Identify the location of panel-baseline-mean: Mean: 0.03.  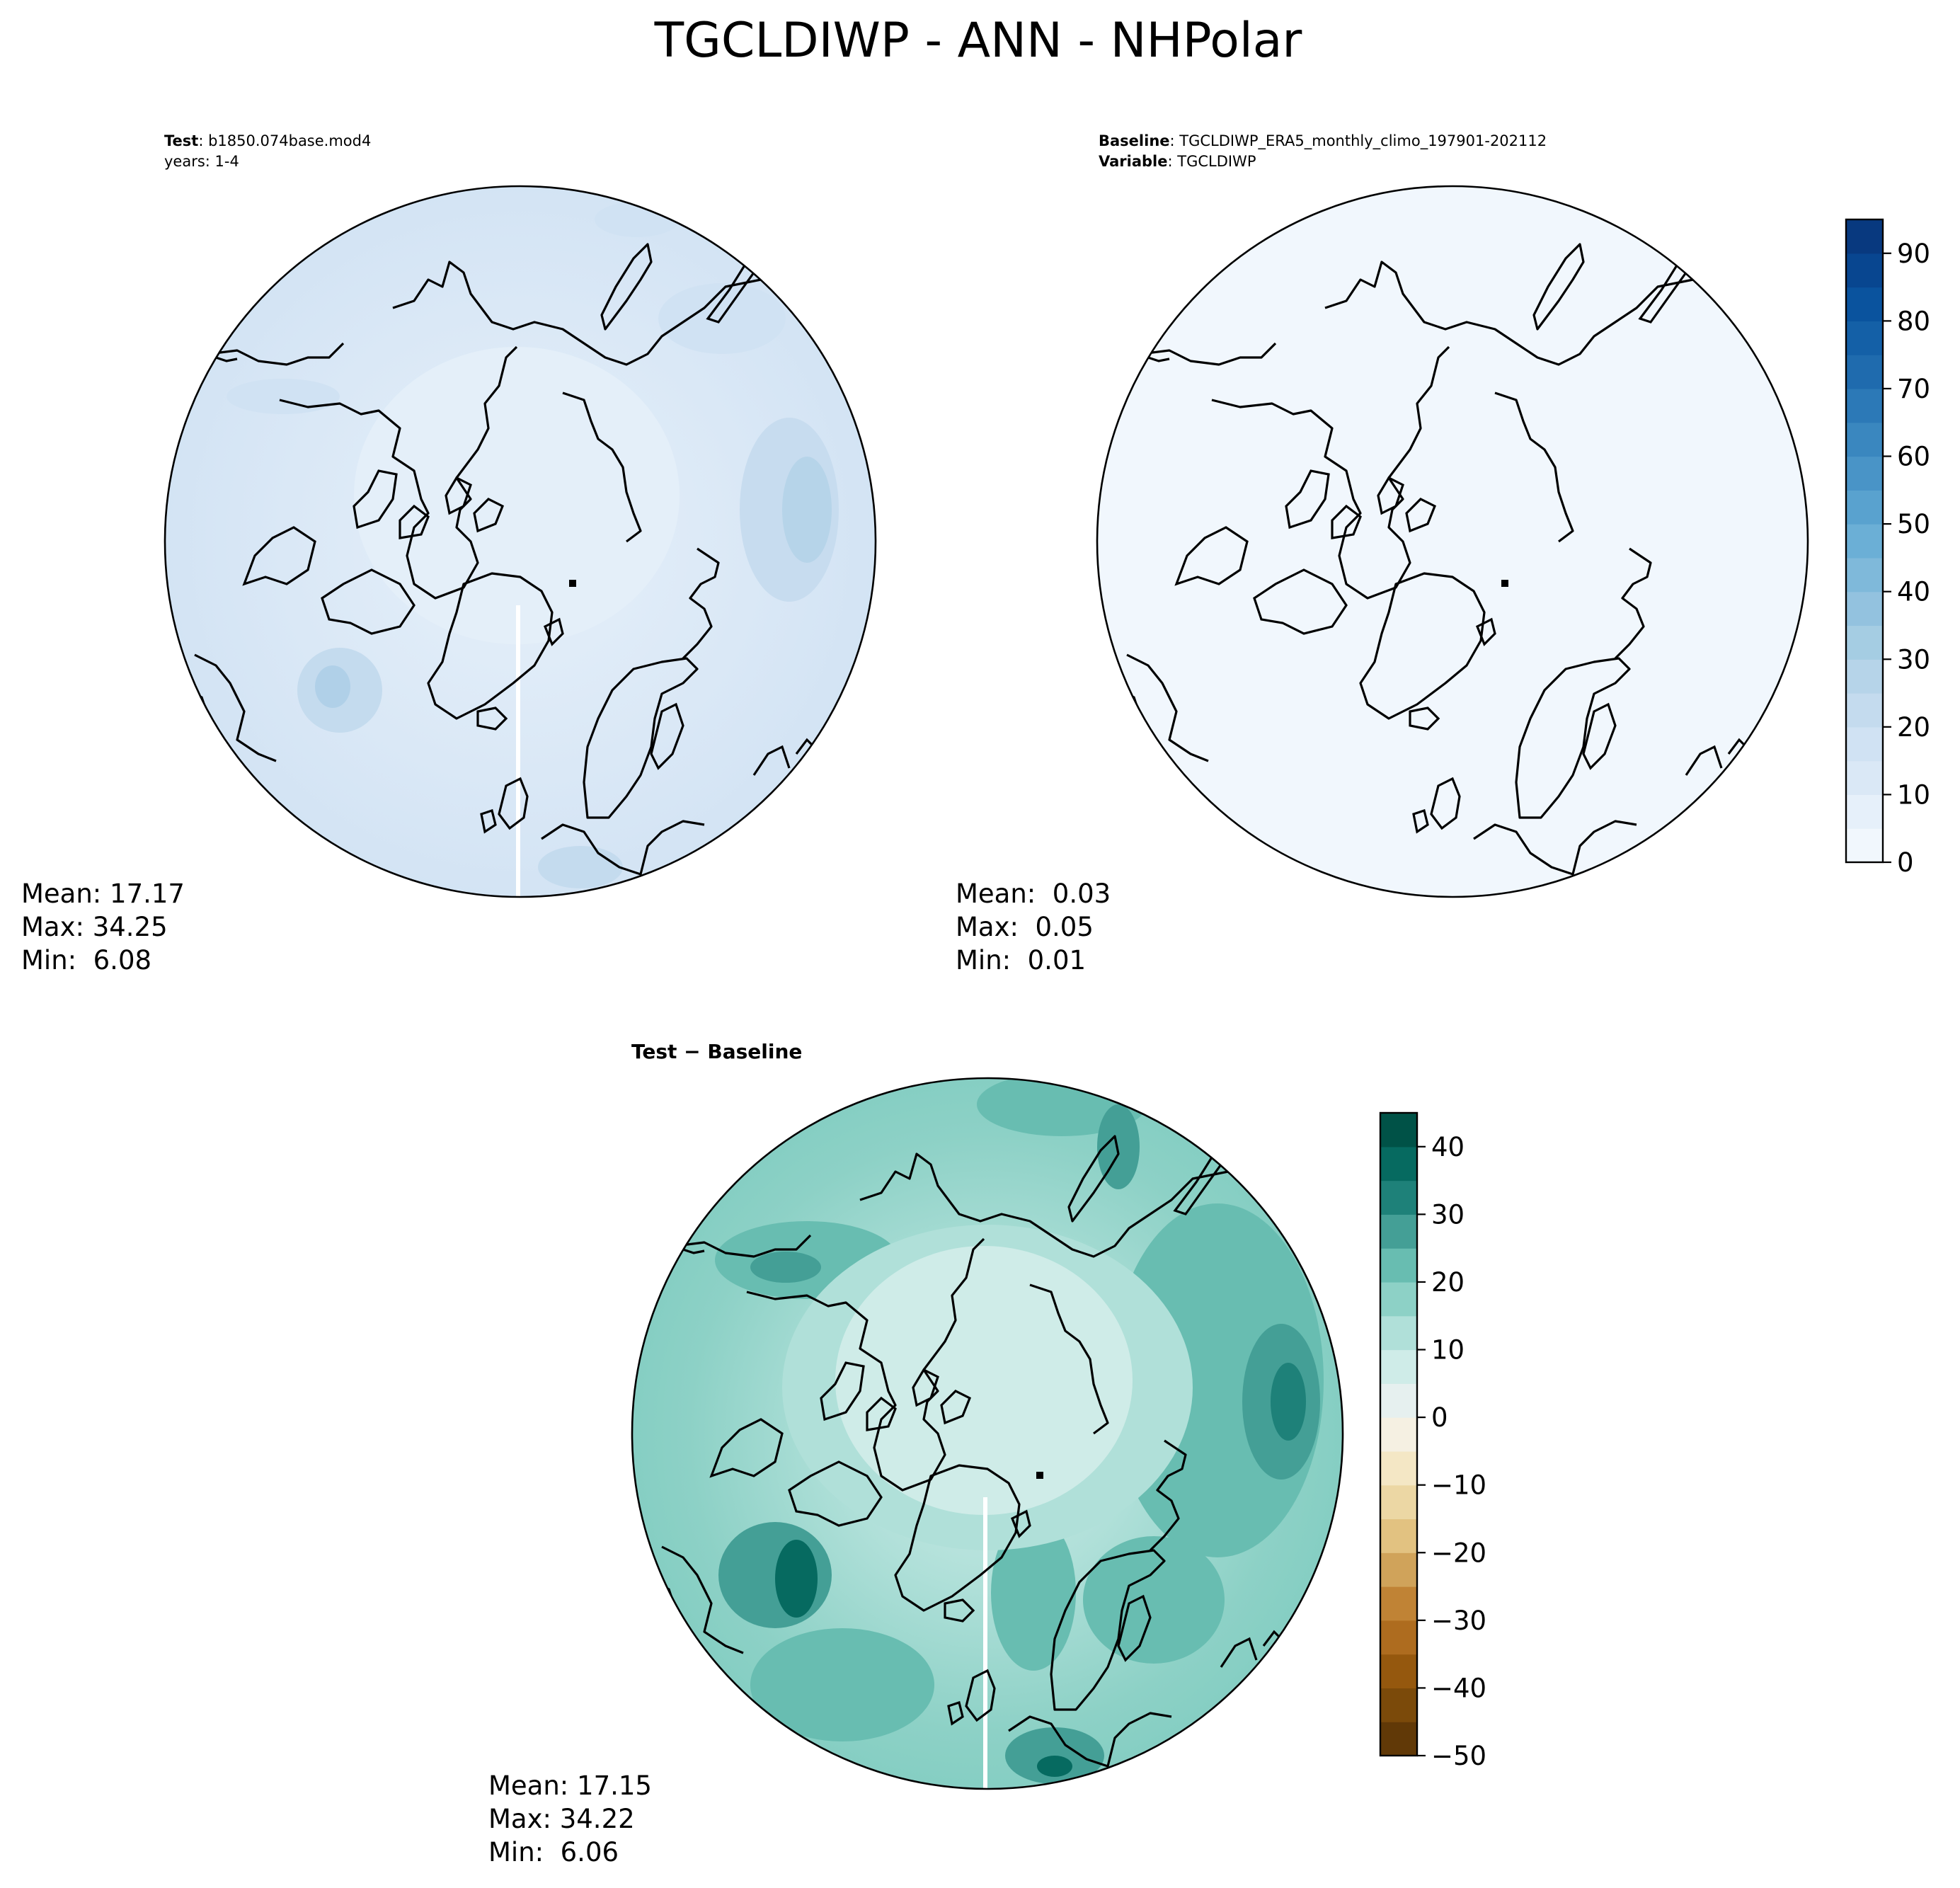
(1033, 894).